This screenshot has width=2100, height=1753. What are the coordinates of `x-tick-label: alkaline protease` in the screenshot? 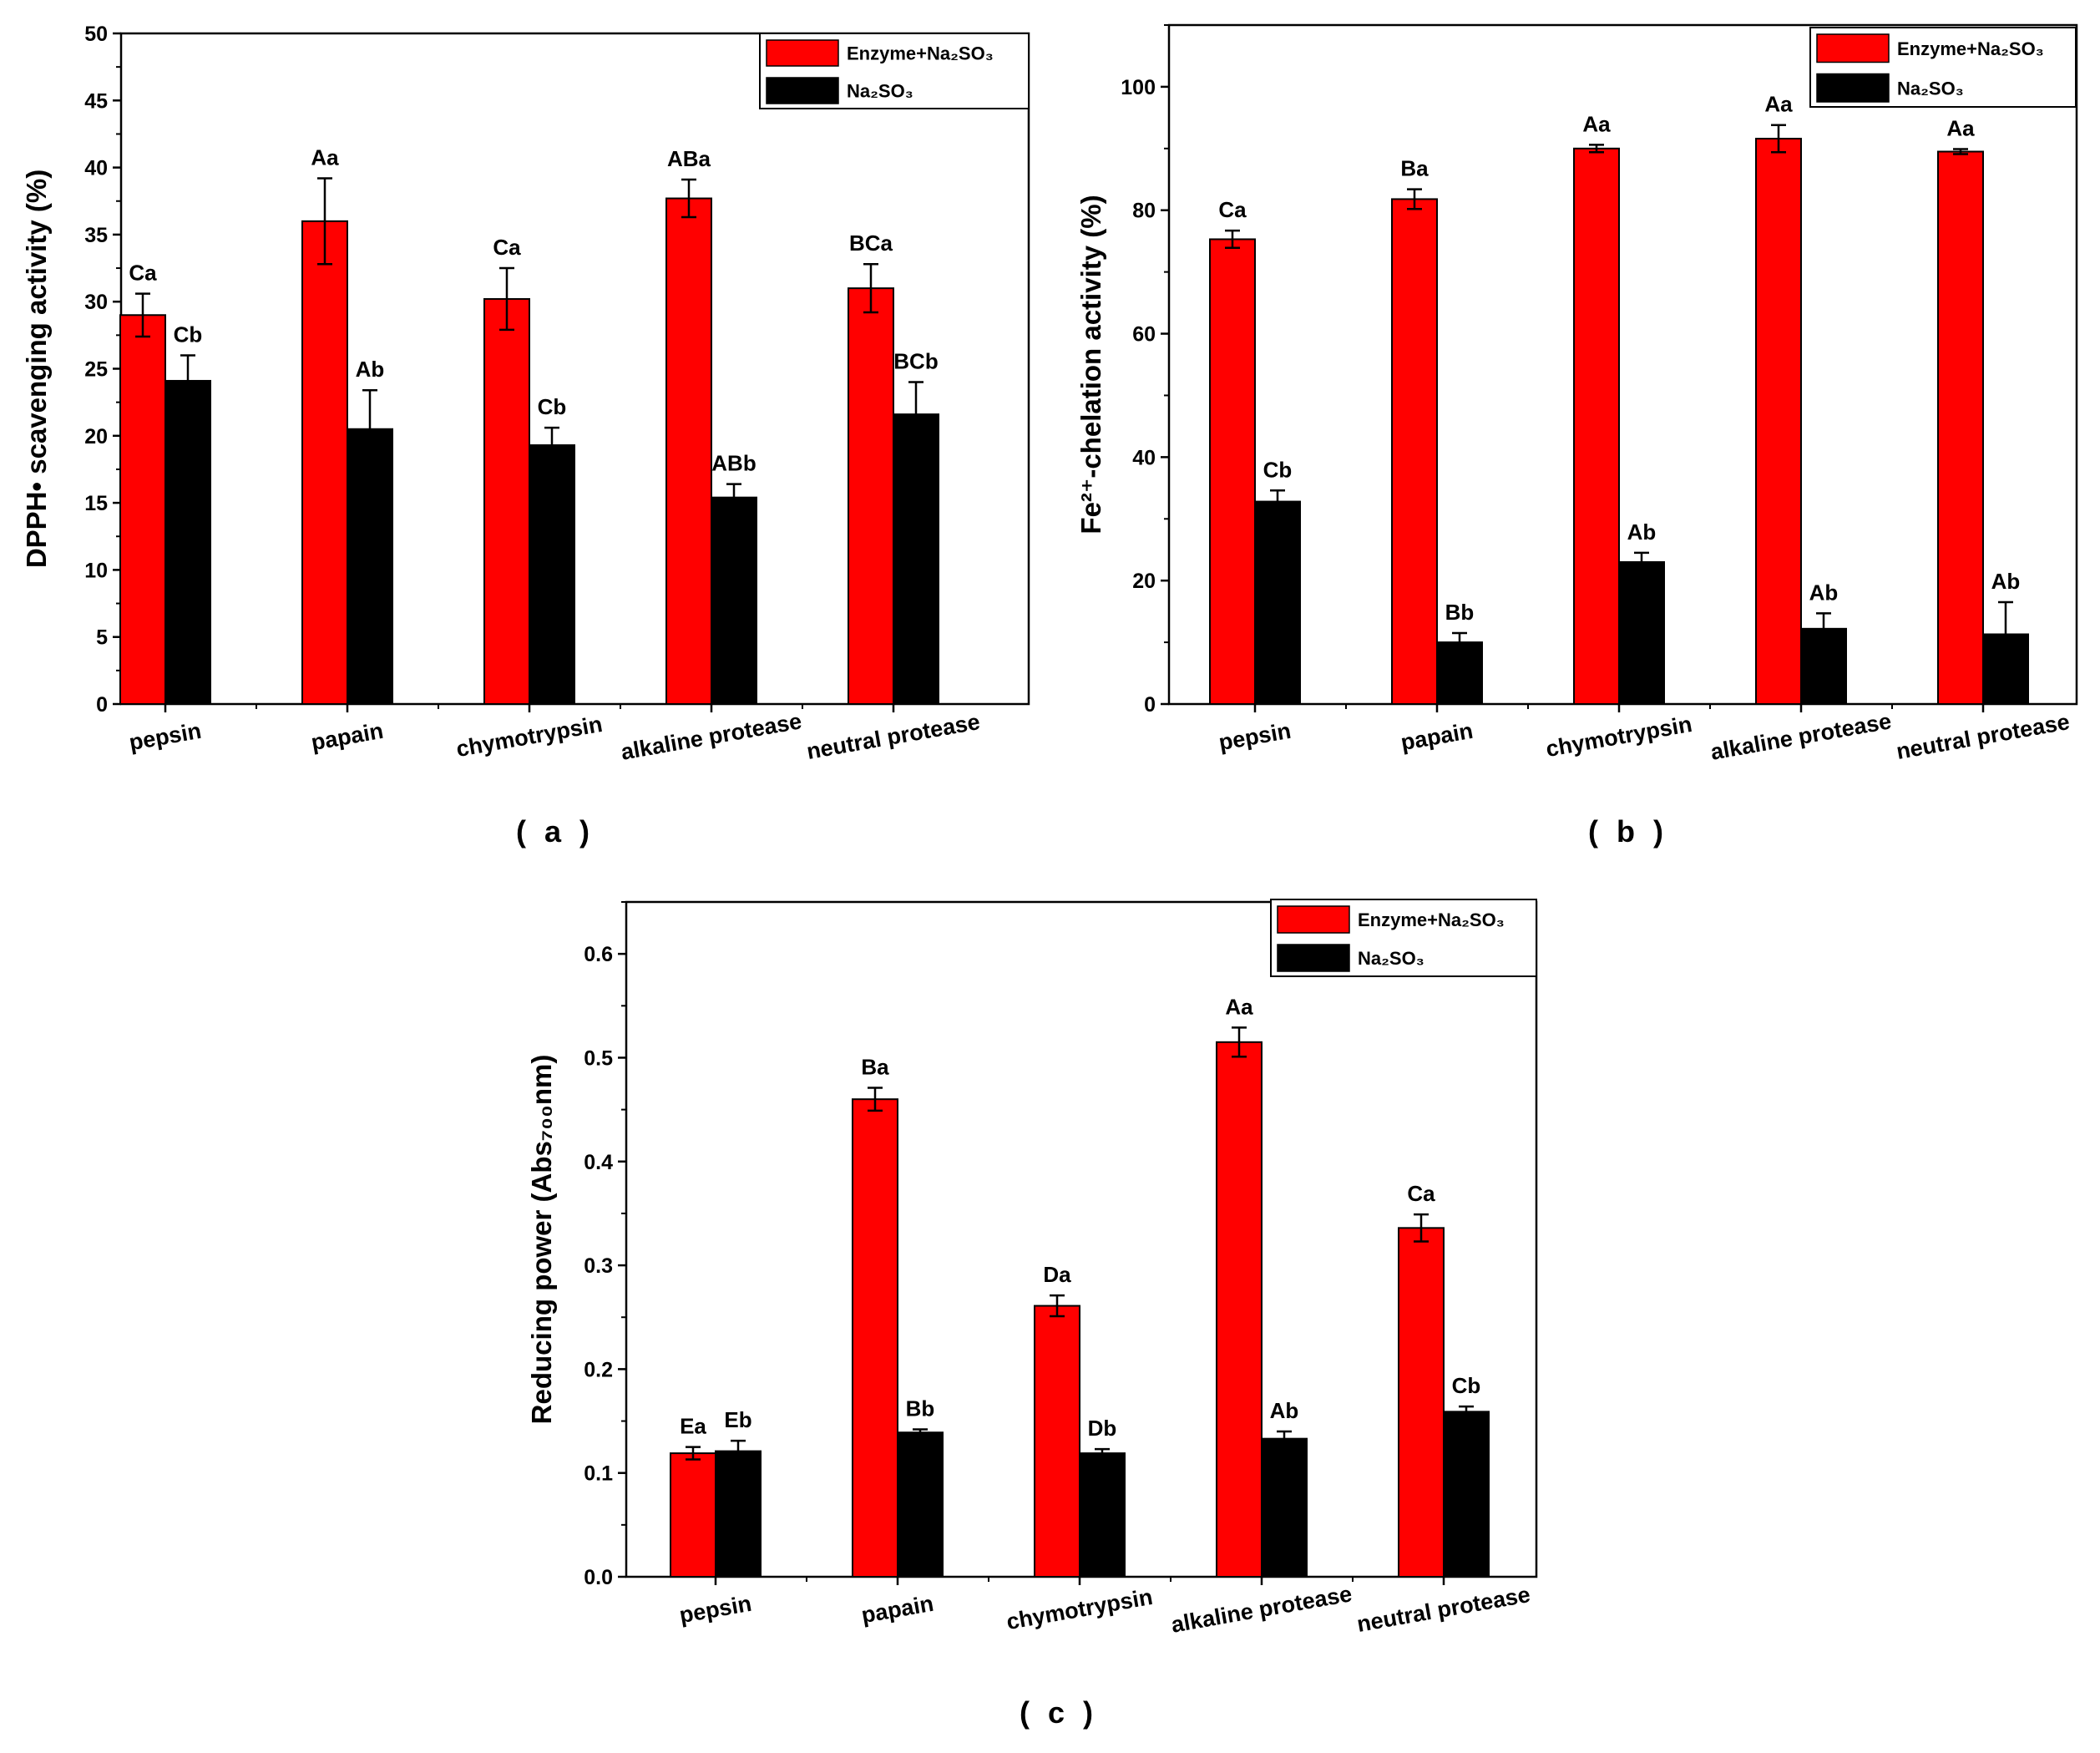 It's located at (711, 736).